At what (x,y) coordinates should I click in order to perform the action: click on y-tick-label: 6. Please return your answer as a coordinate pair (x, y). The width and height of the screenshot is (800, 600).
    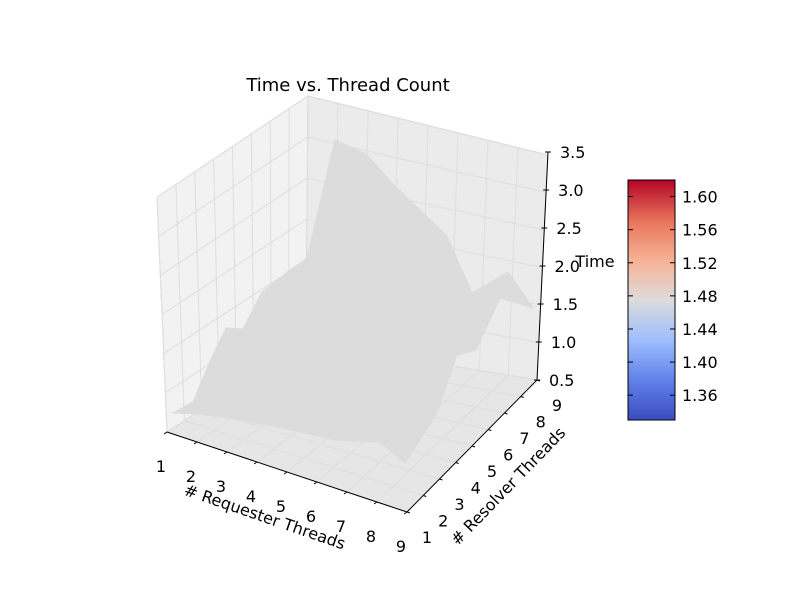
    Looking at the image, I should click on (508, 455).